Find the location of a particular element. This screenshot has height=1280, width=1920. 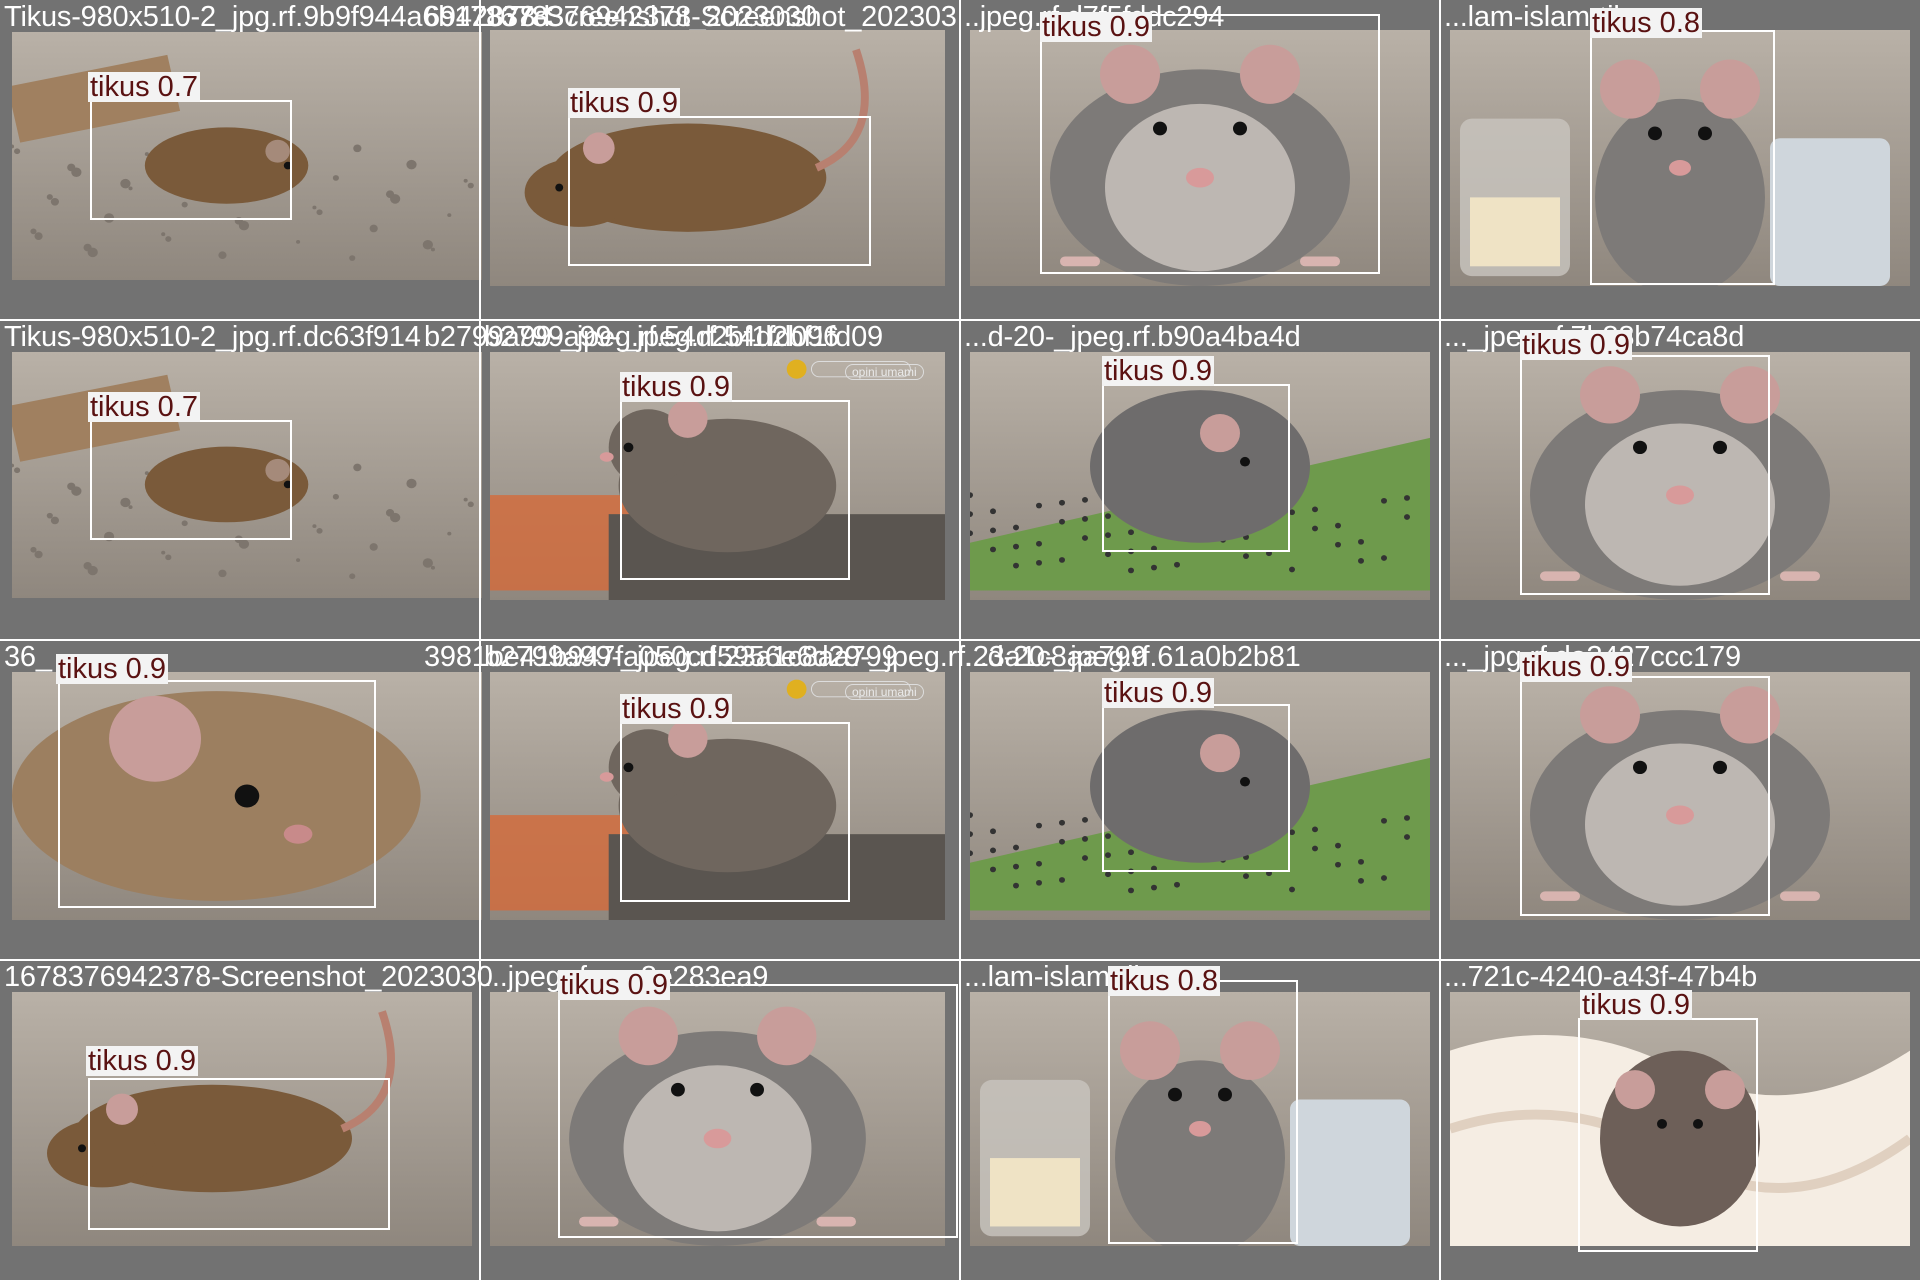

tile-filename-overlap: b2799a99-_jpeg.rf.54d2bf1fd096 is located at coordinates (631, 337).